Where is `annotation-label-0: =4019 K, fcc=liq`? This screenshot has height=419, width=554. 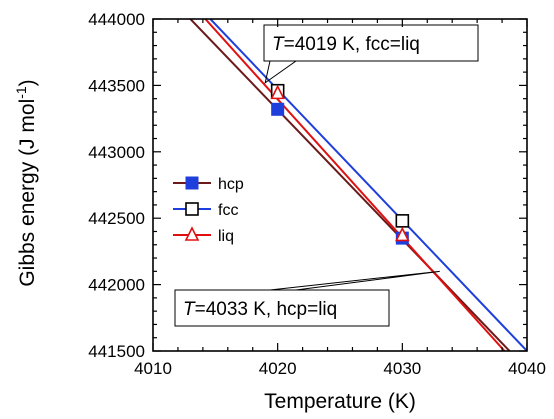
annotation-label-0: =4019 K, fcc=liq is located at coordinates (352, 44).